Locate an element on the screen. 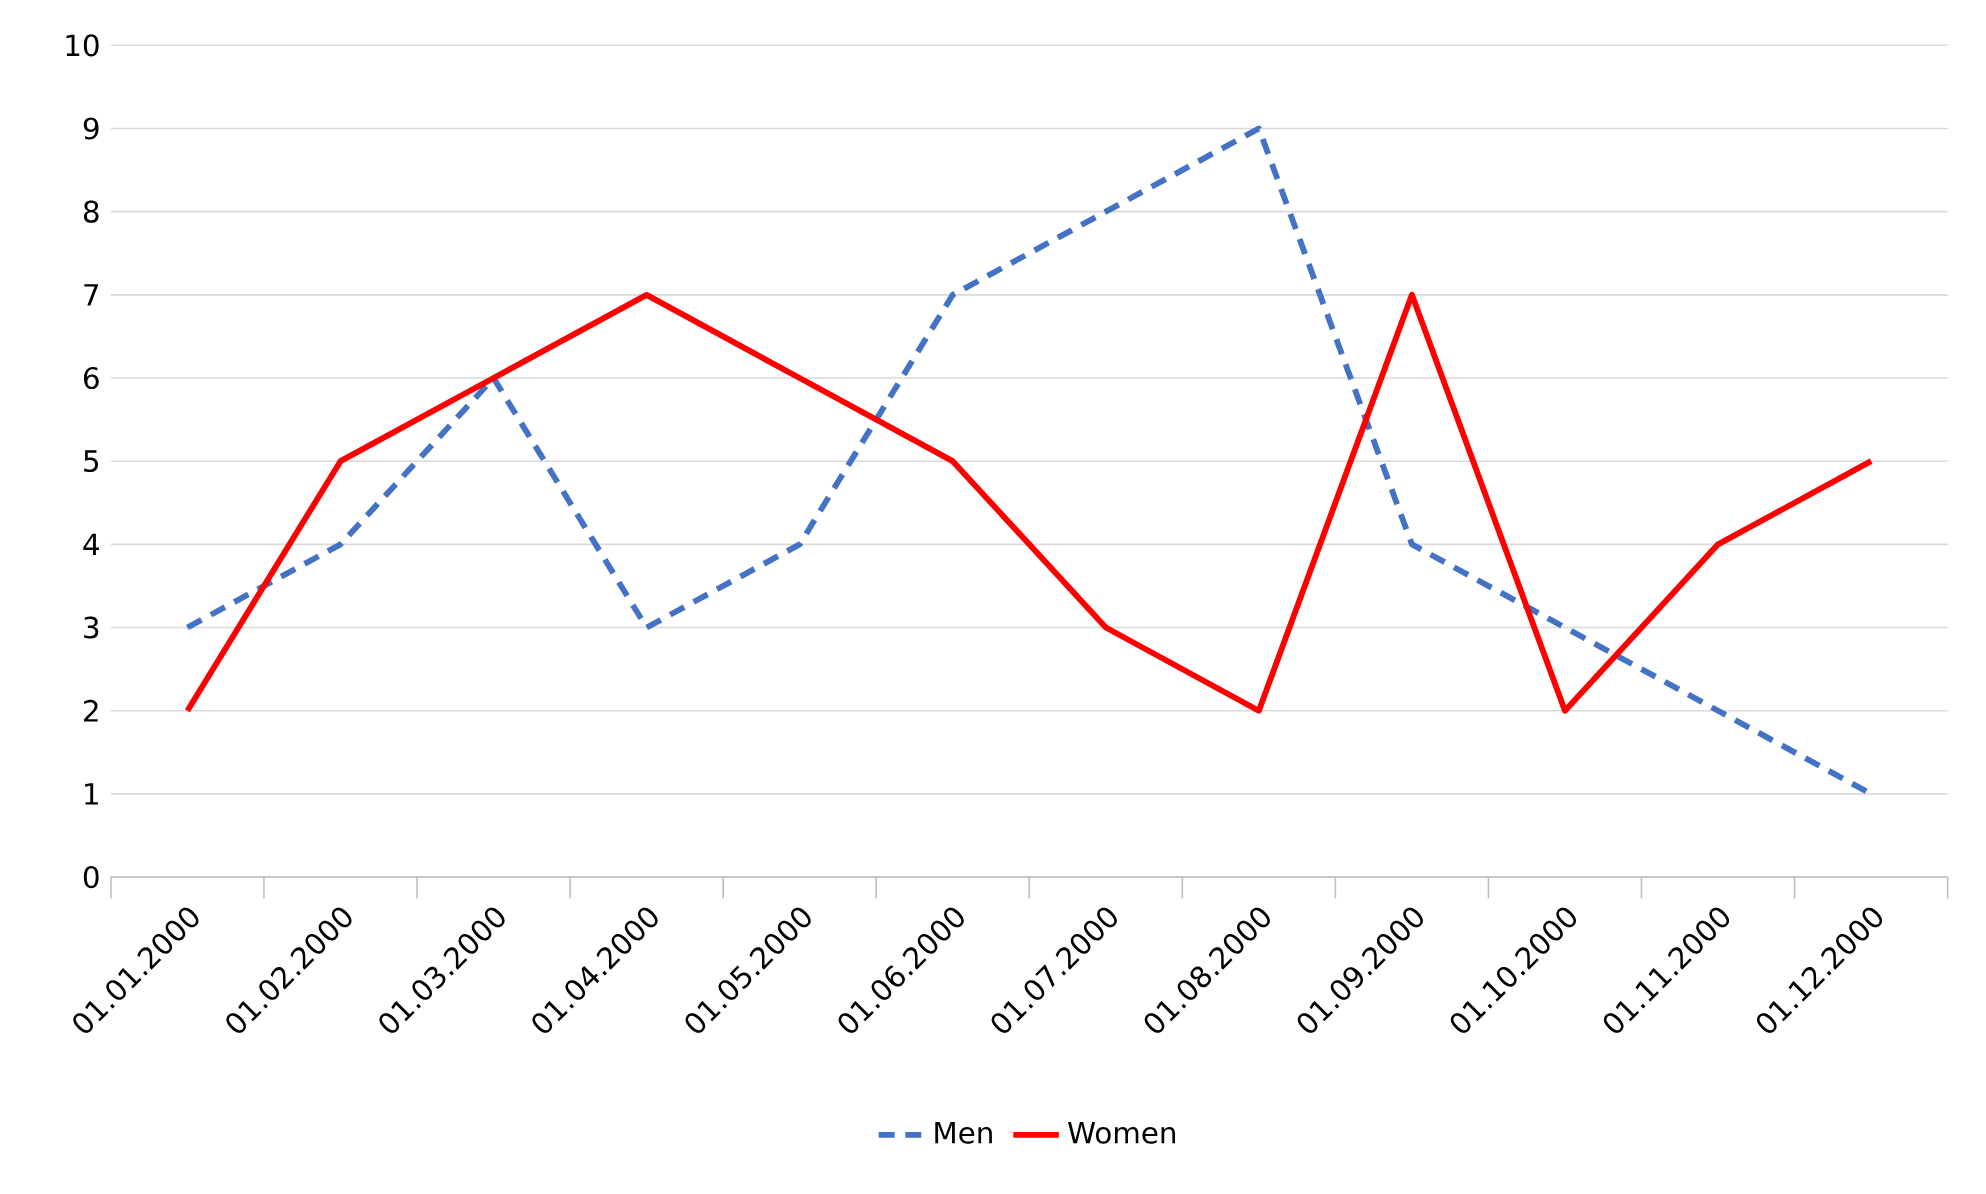 This screenshot has height=1194, width=1986. y-tick-label: 5 is located at coordinates (91, 461).